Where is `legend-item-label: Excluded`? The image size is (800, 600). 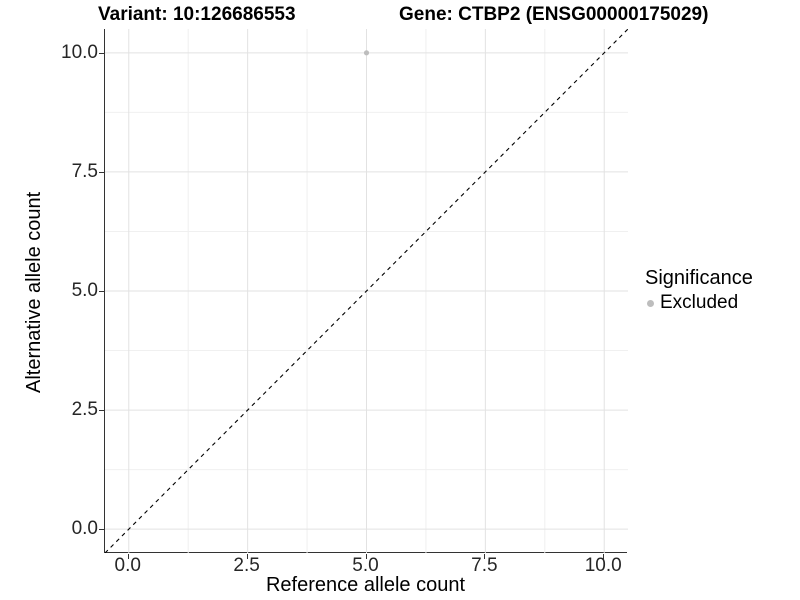
legend-item-label: Excluded is located at coordinates (699, 302).